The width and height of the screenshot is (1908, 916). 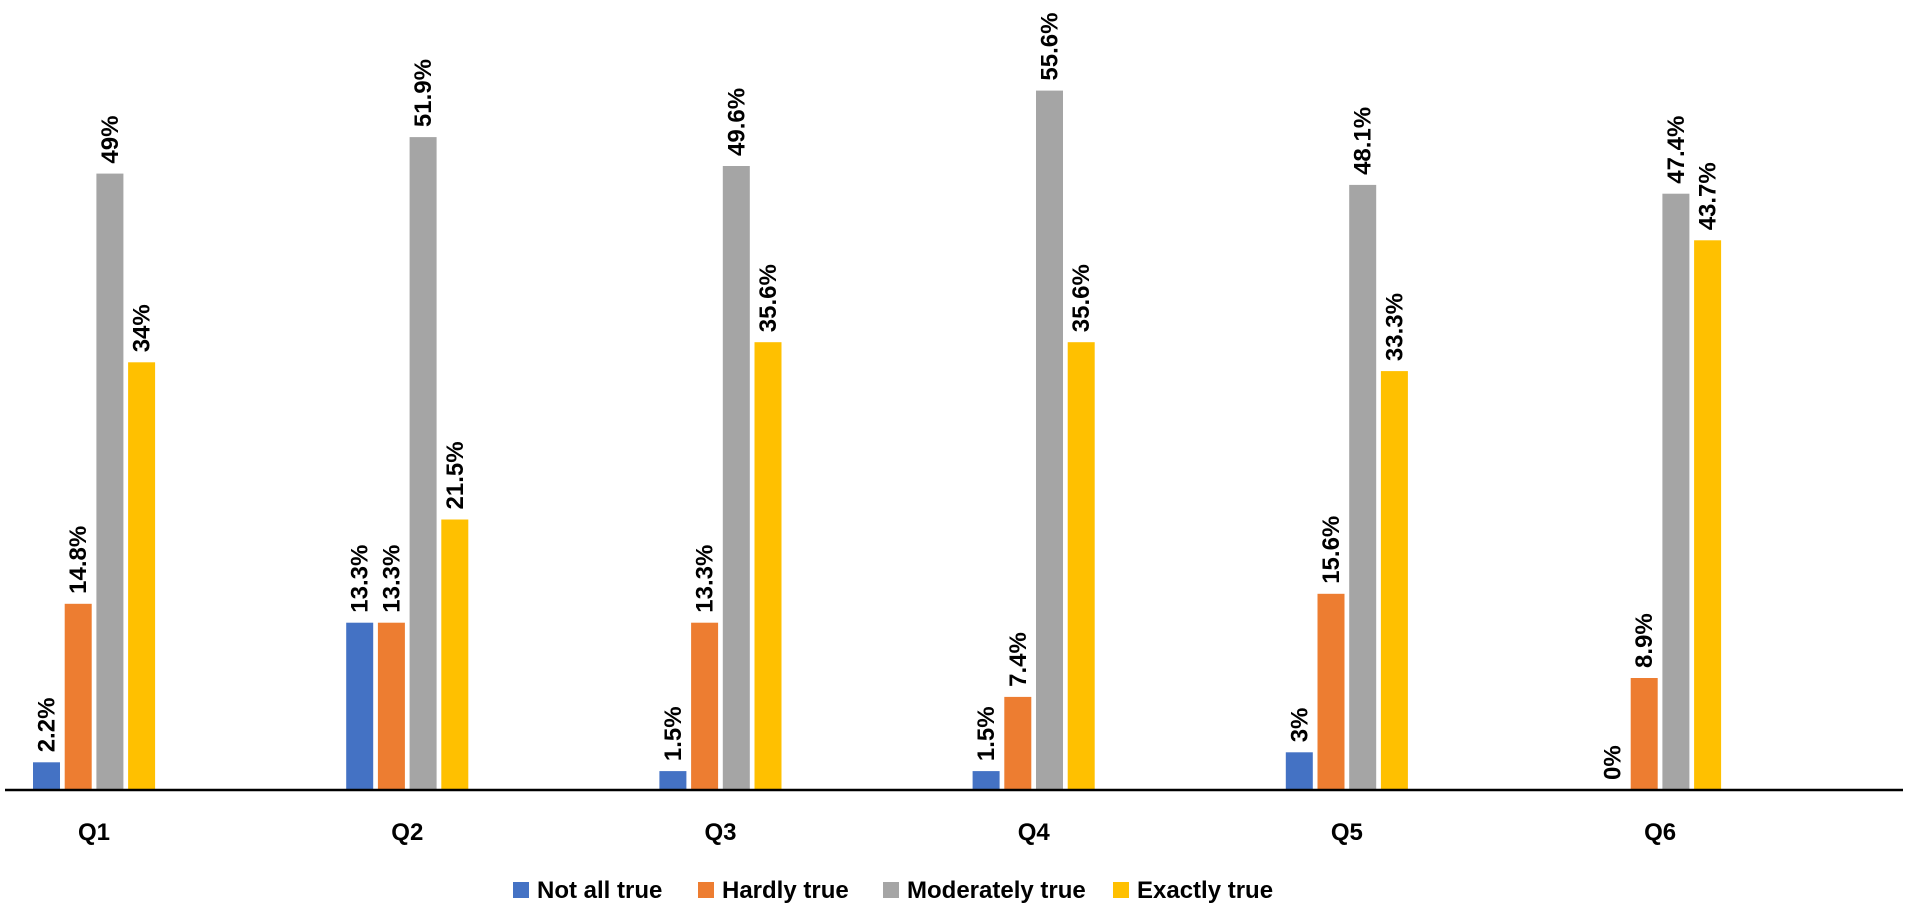 I want to click on legend-label-moderately-true: Moderately true, so click(x=996, y=890).